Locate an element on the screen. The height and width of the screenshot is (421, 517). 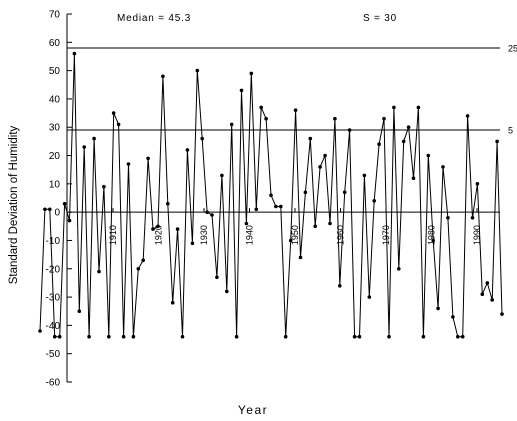
y-axis-label: Standard Deviation of Humidity is located at coordinates (14, 204).